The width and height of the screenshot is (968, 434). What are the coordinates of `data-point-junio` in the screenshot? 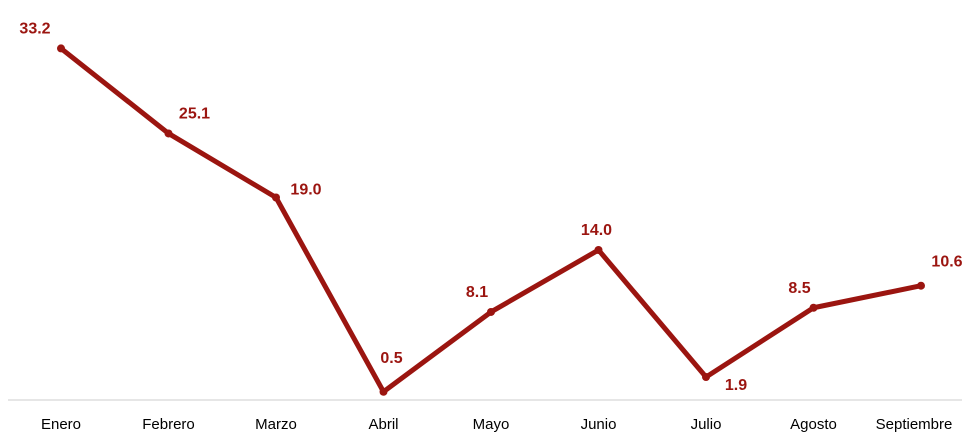 It's located at (598, 250).